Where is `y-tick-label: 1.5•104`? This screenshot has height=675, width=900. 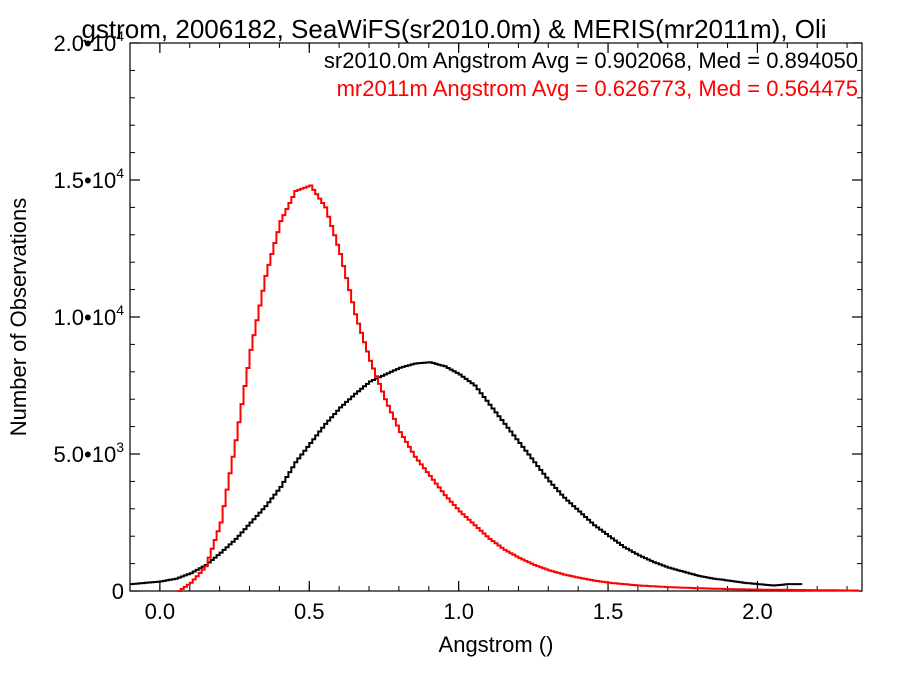
y-tick-label: 1.5•104 is located at coordinates (88, 179).